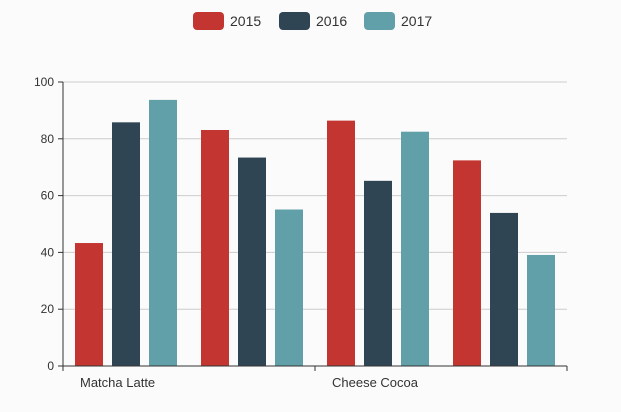 The image size is (621, 412). I want to click on y-tick-label: 0, so click(50, 366).